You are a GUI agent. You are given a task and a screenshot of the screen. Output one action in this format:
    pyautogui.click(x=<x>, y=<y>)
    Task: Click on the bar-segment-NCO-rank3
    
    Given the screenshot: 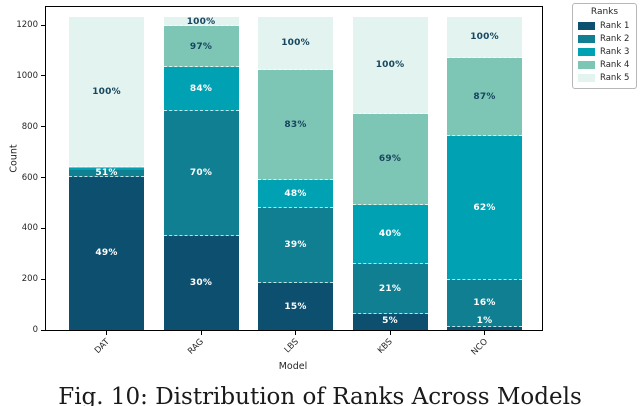 What is the action you would take?
    pyautogui.click(x=484, y=207)
    